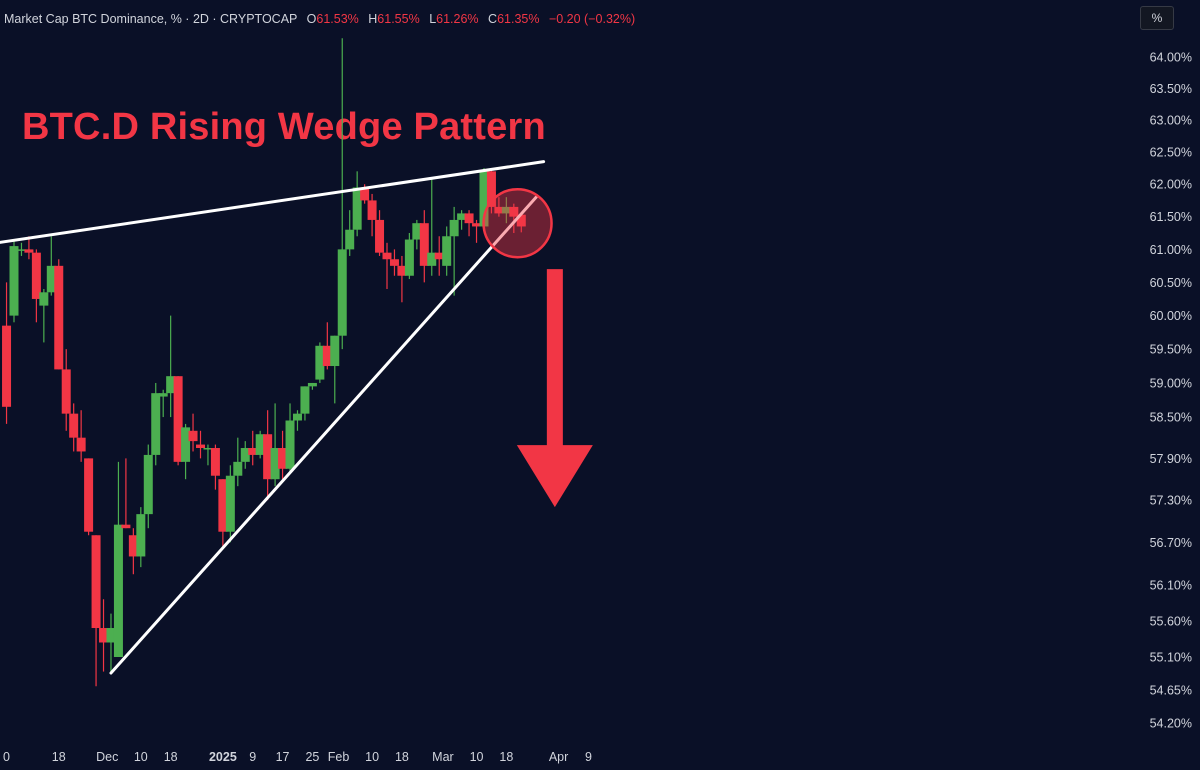 This screenshot has width=1200, height=770. What do you see at coordinates (1171, 690) in the screenshot?
I see `y-tick-label: 54.65%` at bounding box center [1171, 690].